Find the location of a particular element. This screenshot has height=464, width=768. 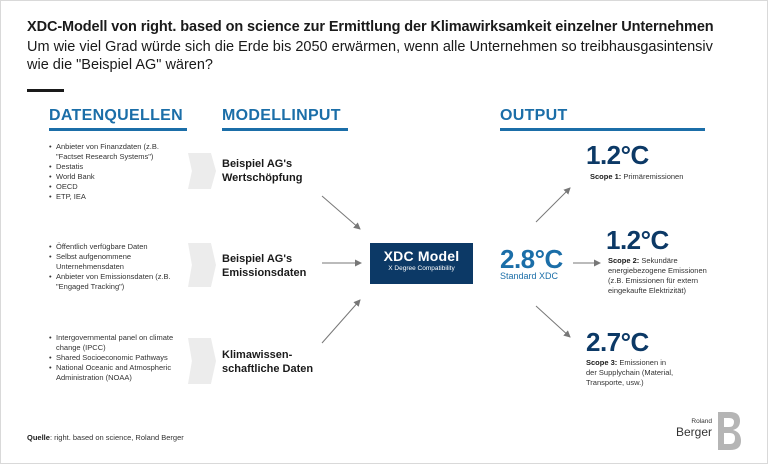

column-underline-output is located at coordinates (602, 129).